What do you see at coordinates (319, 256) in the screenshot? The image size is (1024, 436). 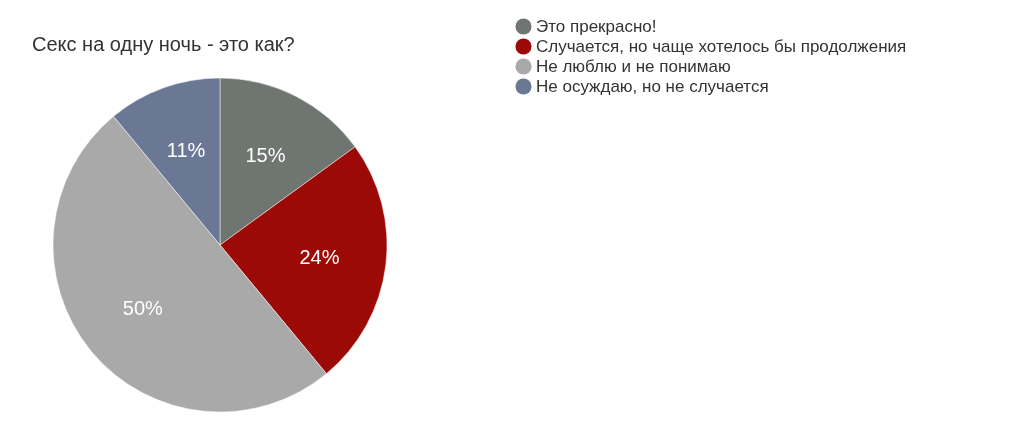 I see `data-label: 24%` at bounding box center [319, 256].